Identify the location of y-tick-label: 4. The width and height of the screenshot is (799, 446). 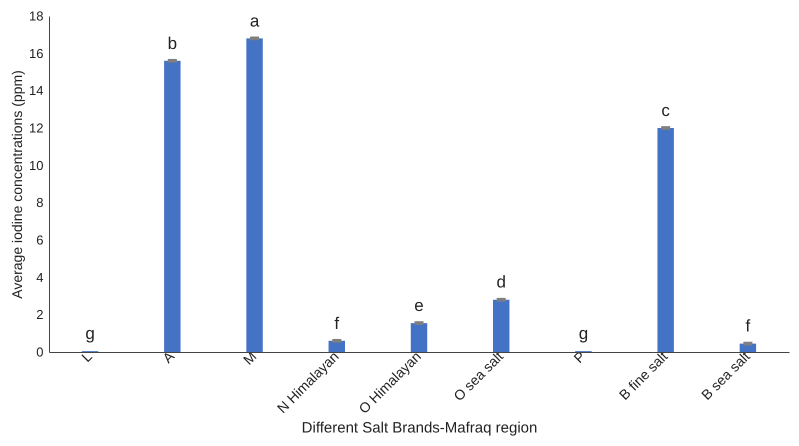
(40, 277).